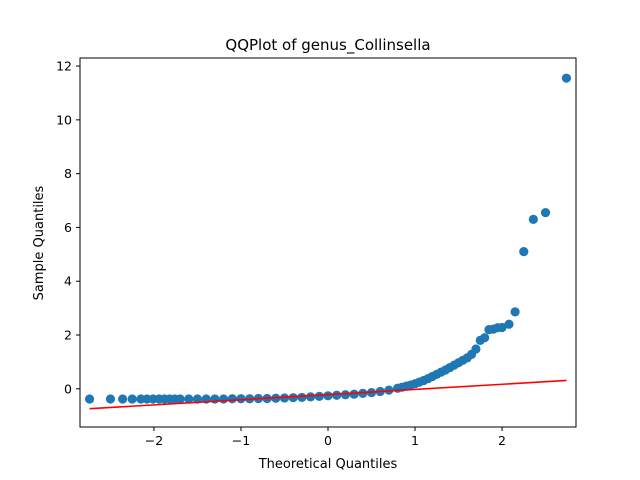 The height and width of the screenshot is (480, 640). What do you see at coordinates (415, 440) in the screenshot?
I see `x-tick-label: 1` at bounding box center [415, 440].